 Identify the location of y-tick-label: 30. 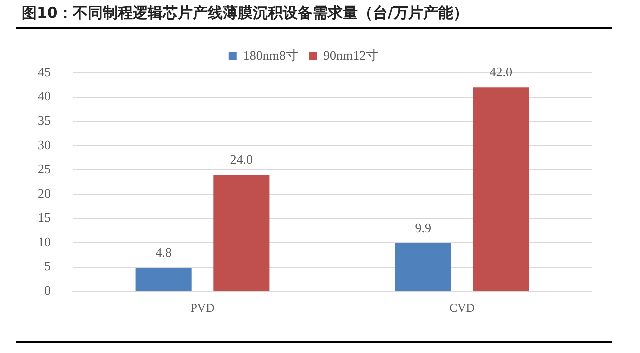
(44, 144).